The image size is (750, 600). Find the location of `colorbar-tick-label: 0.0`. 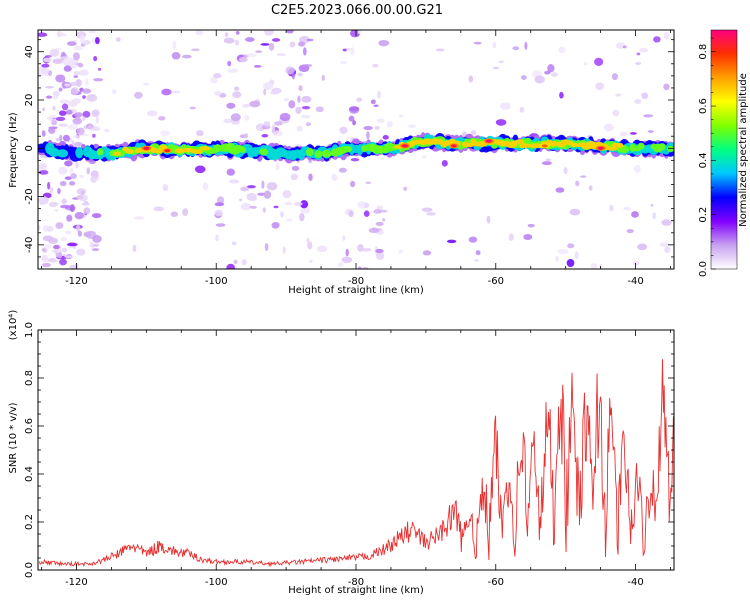

colorbar-tick-label: 0.0 is located at coordinates (703, 269).